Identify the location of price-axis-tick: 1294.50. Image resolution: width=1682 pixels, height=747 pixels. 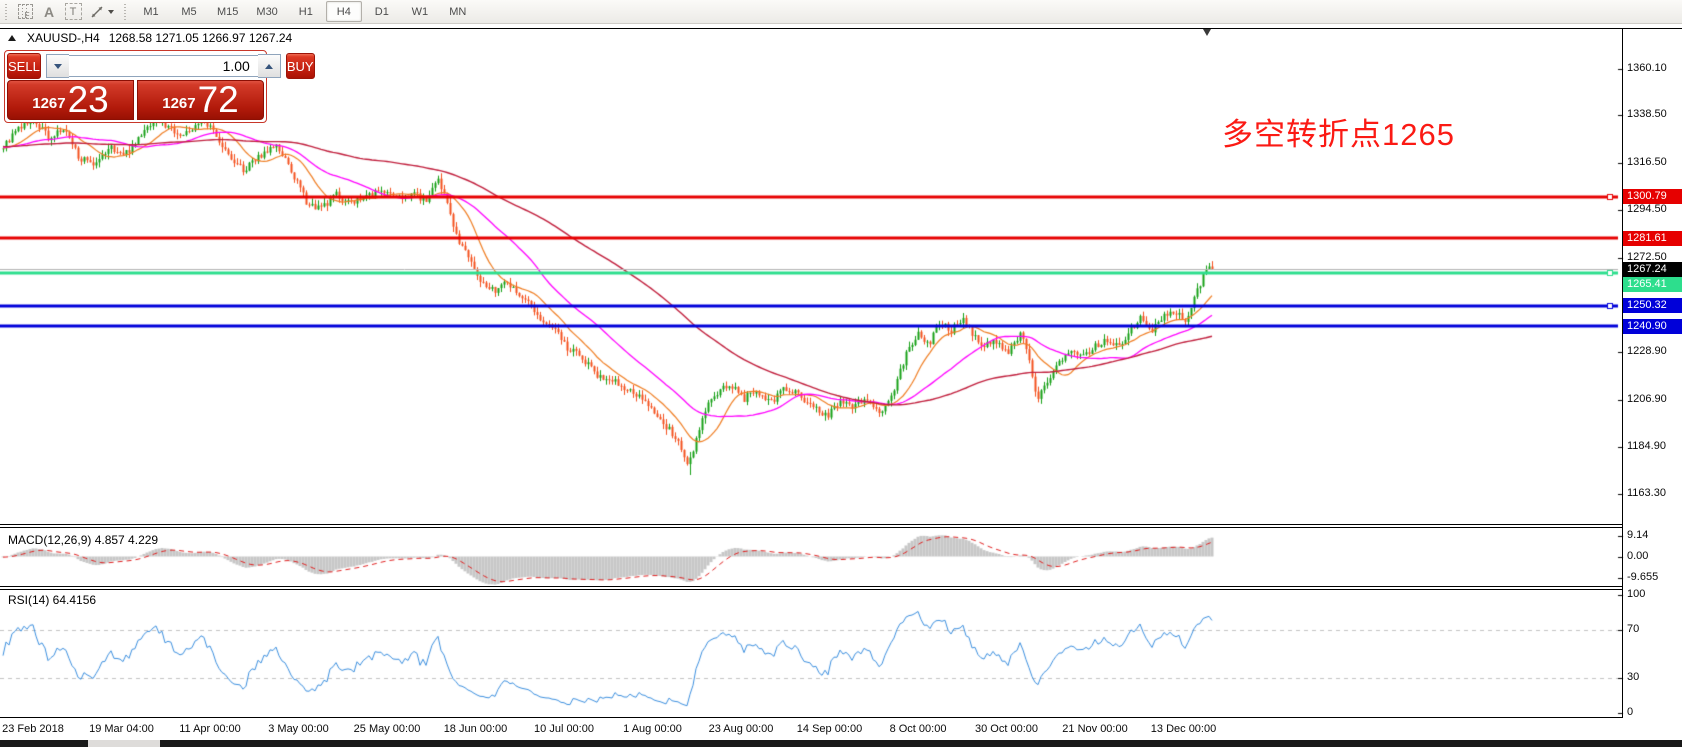
(1647, 209).